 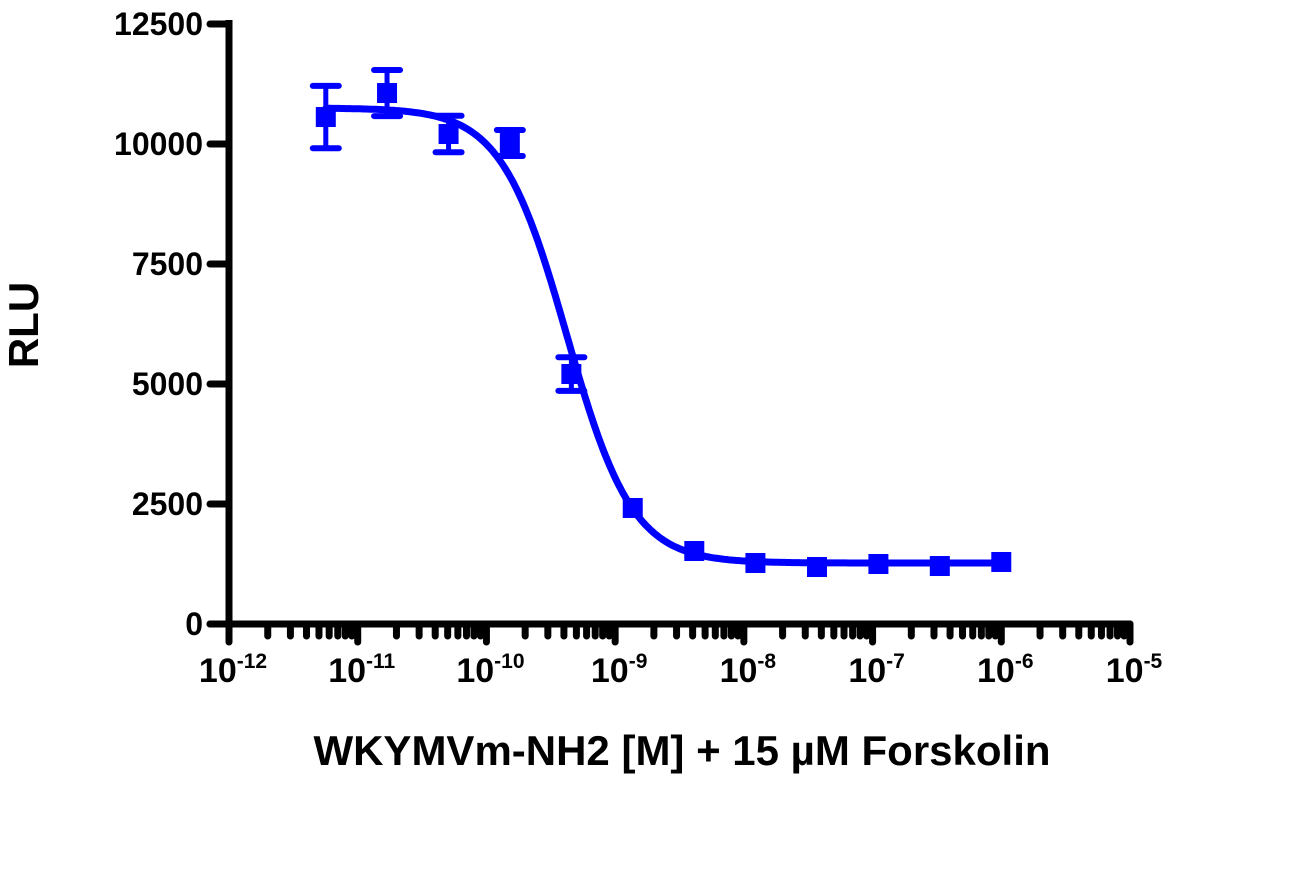 What do you see at coordinates (638, 661) in the screenshot?
I see `x-tick-exponent: -9` at bounding box center [638, 661].